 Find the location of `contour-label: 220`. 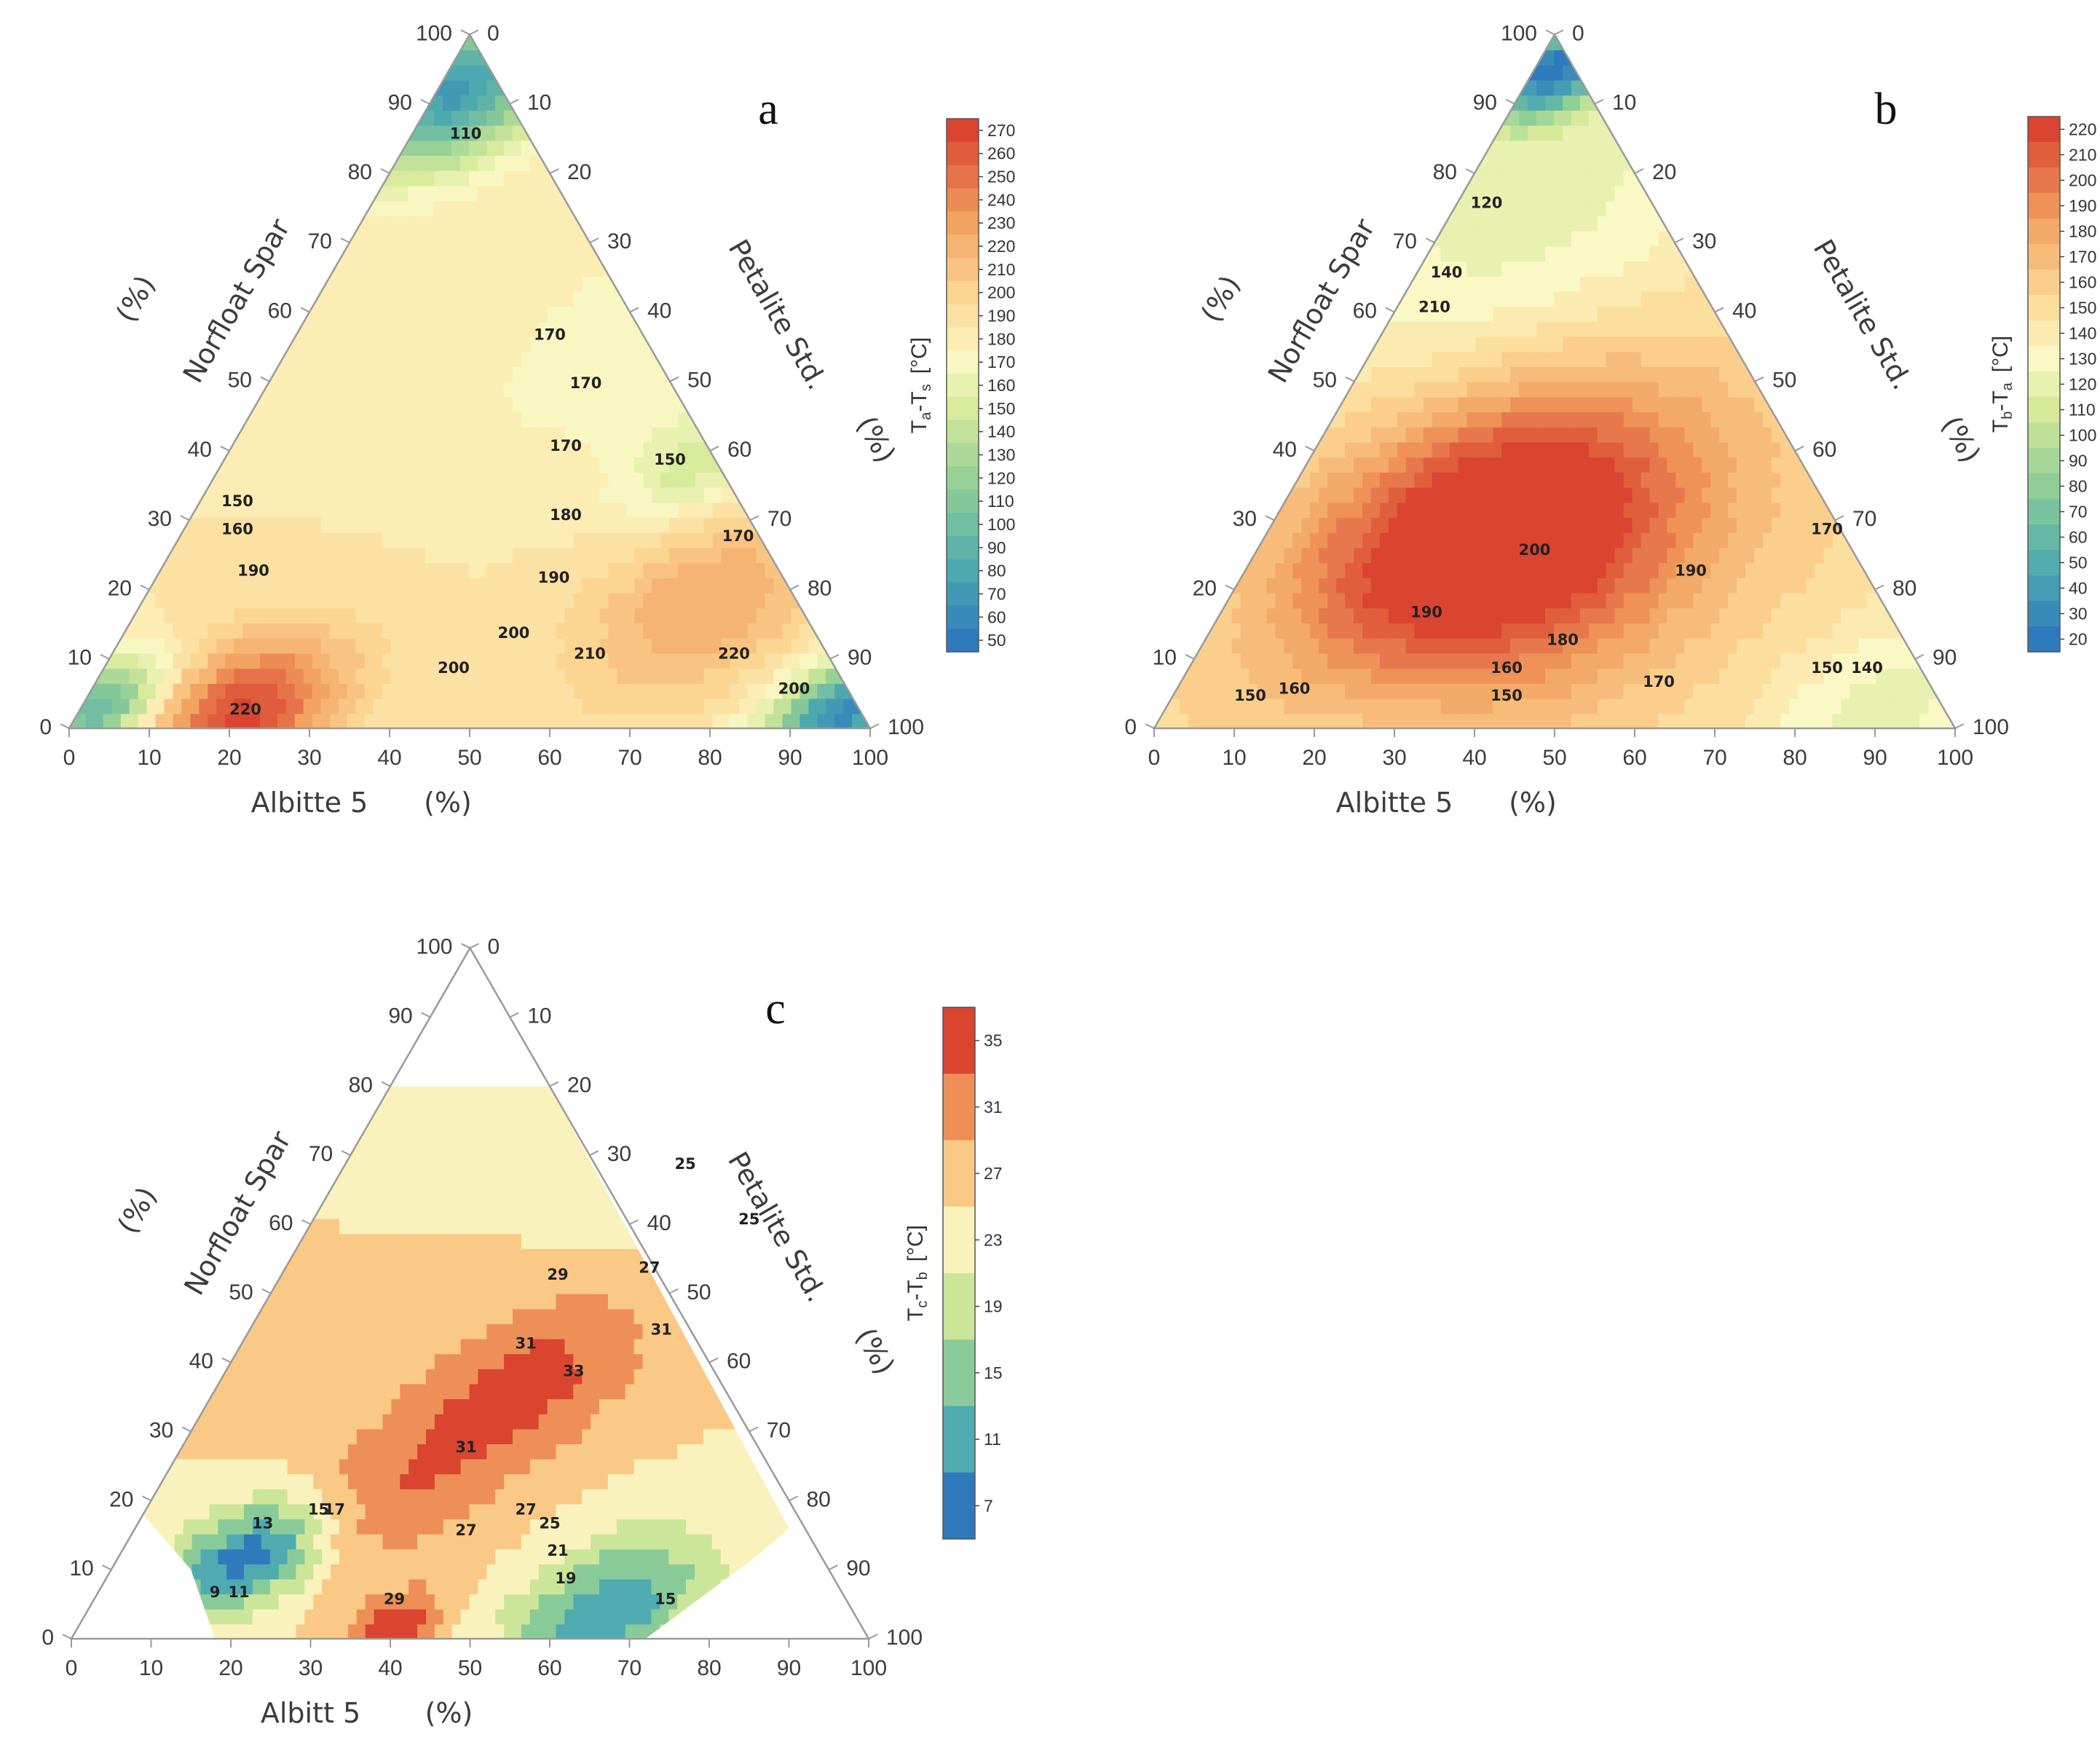

contour-label: 220 is located at coordinates (734, 654).